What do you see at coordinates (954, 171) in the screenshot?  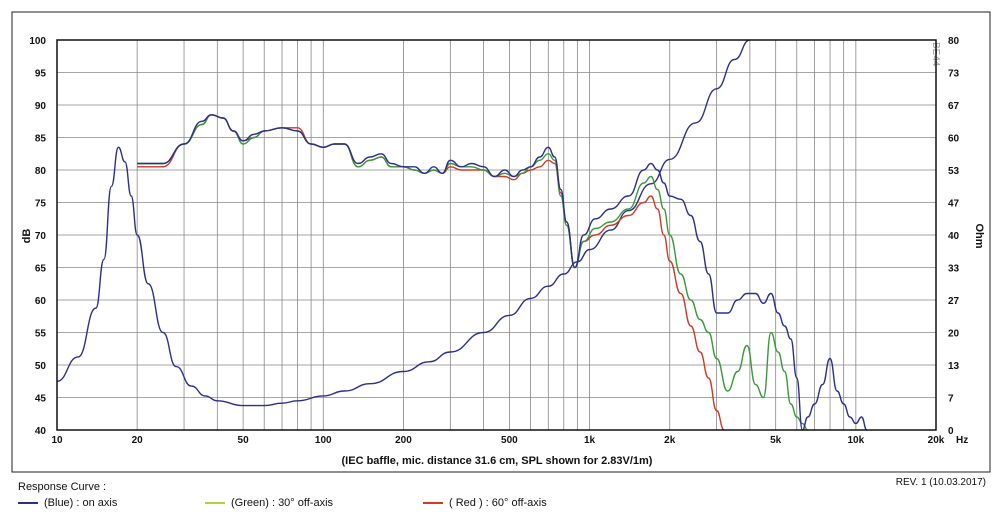 I see `y2-tick-label: 53` at bounding box center [954, 171].